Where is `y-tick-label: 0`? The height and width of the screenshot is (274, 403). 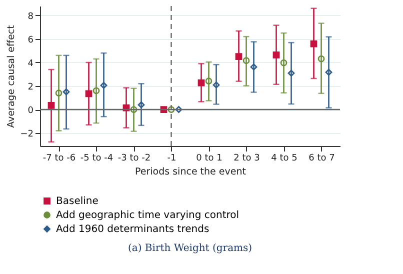 y-tick-label: 0 is located at coordinates (31, 111).